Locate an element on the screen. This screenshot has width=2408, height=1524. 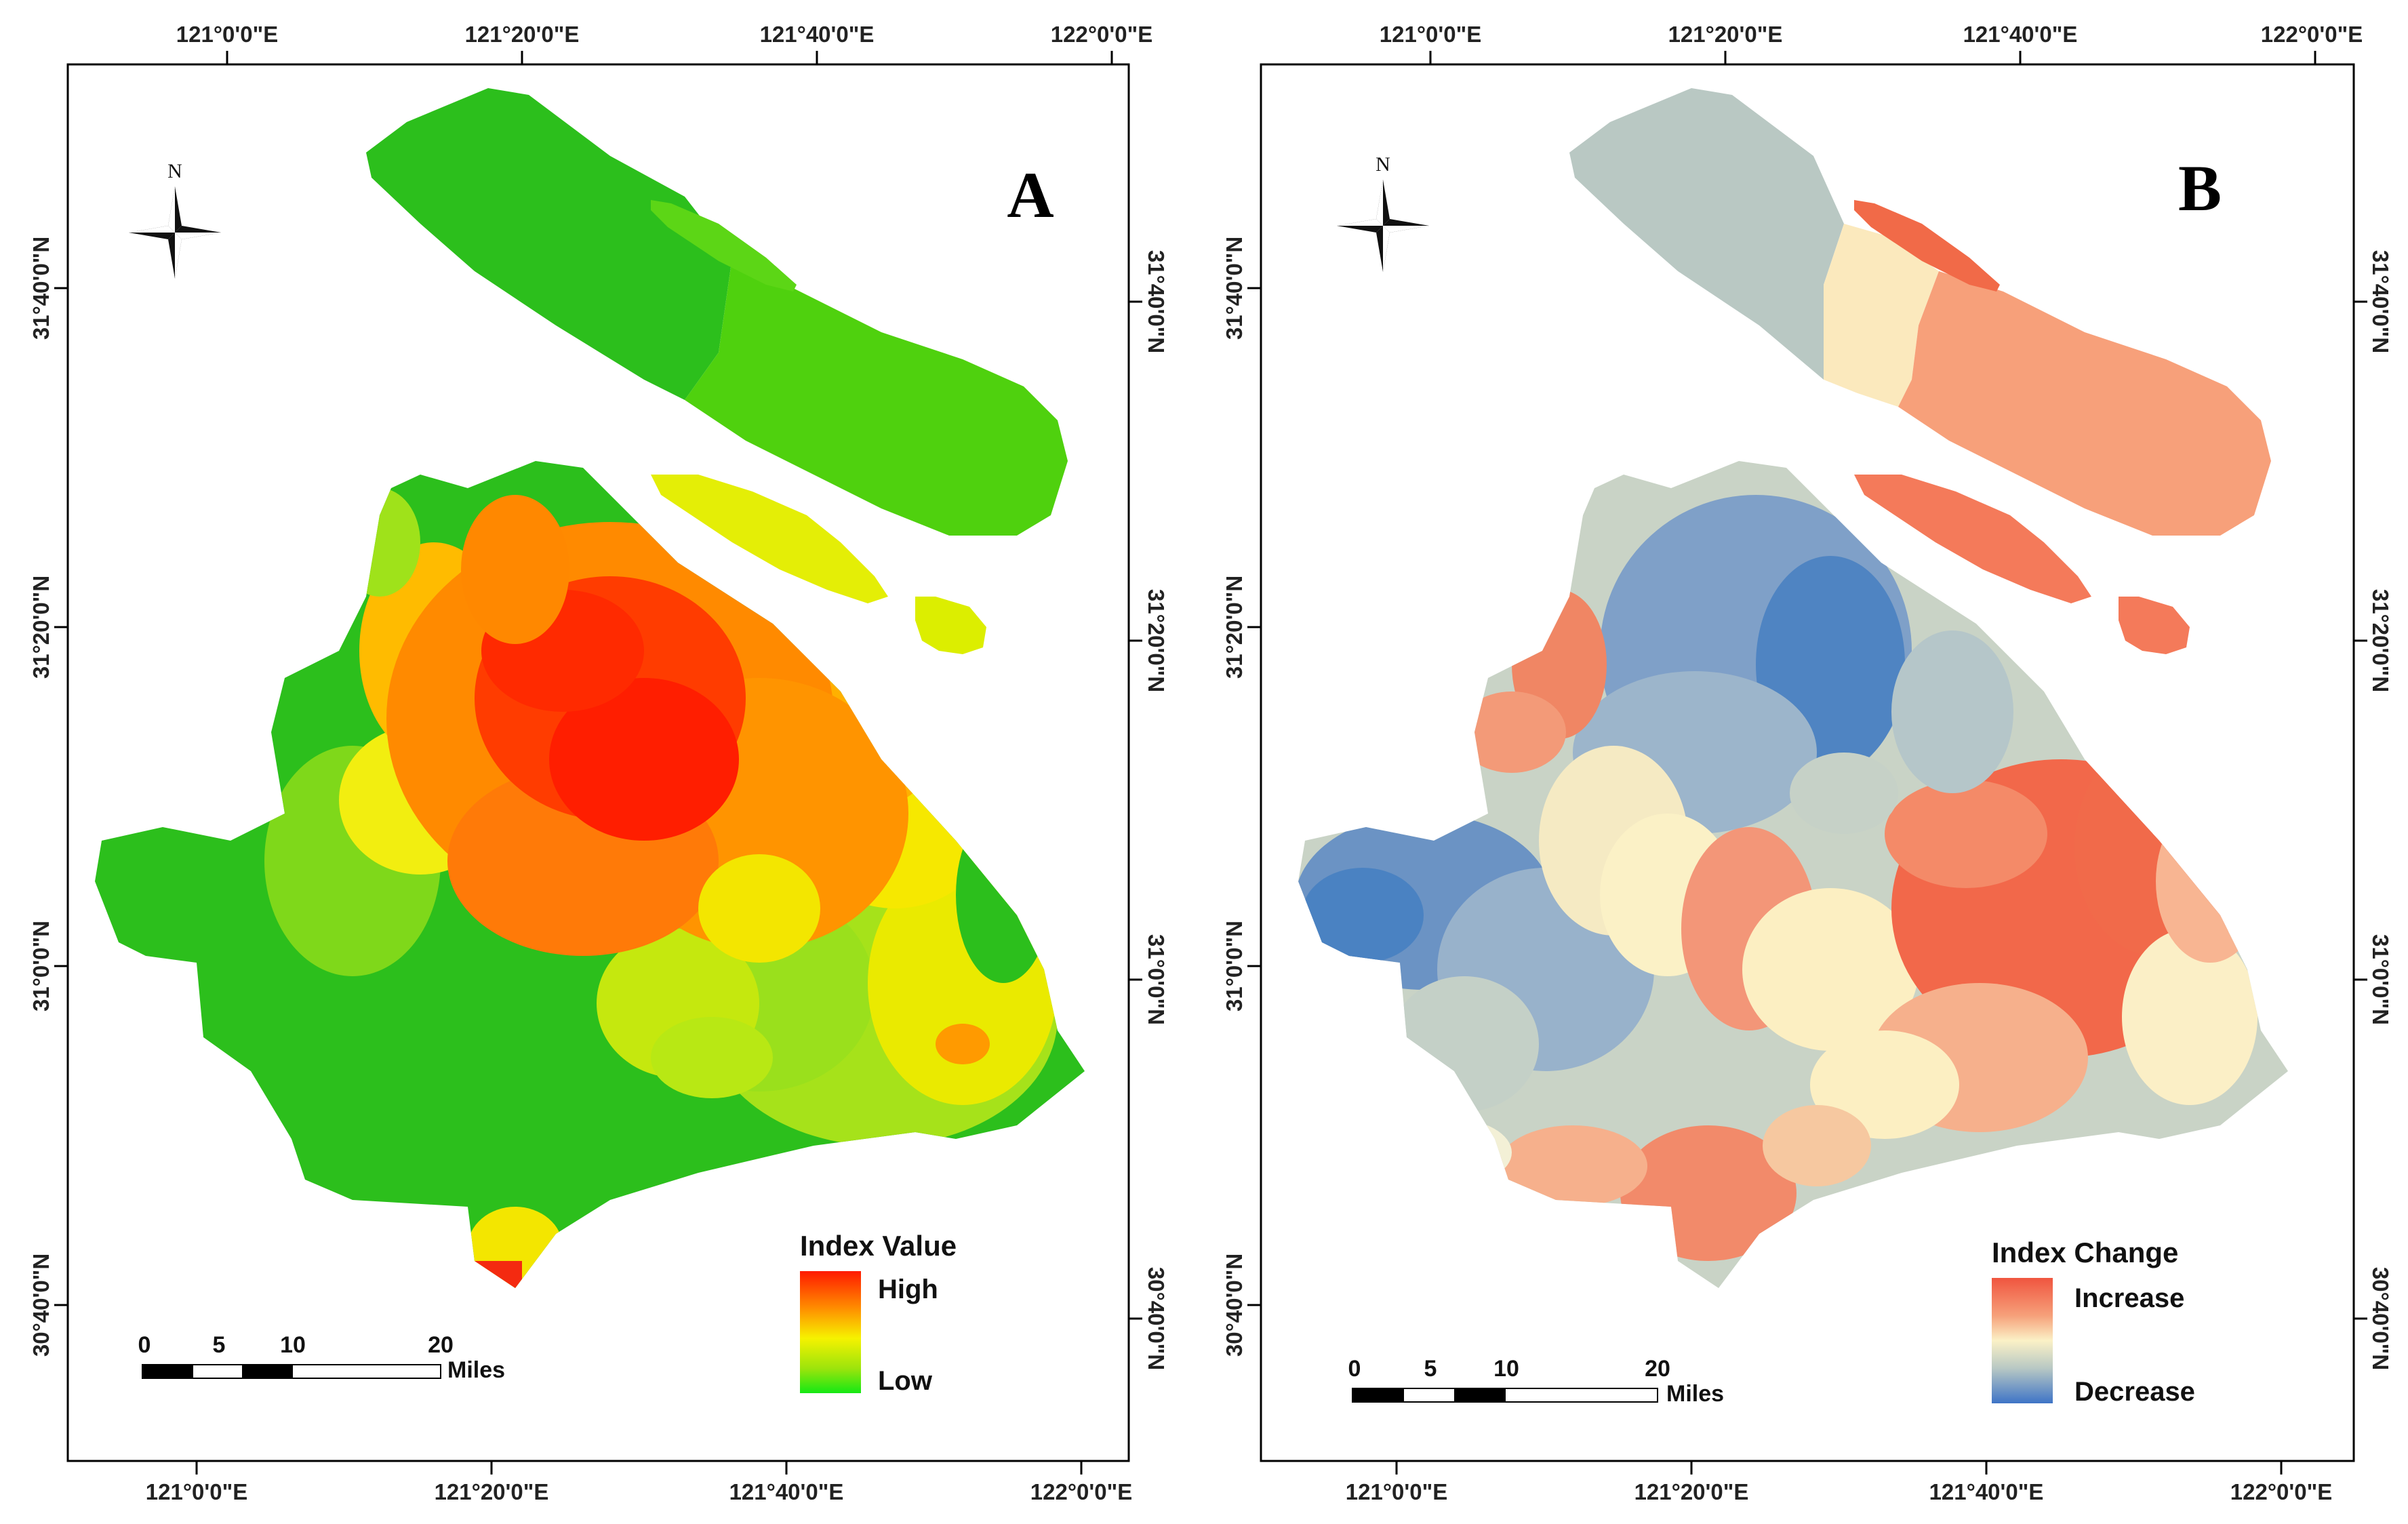
panel-b-chongming-island-west is located at coordinates (1706, 234).